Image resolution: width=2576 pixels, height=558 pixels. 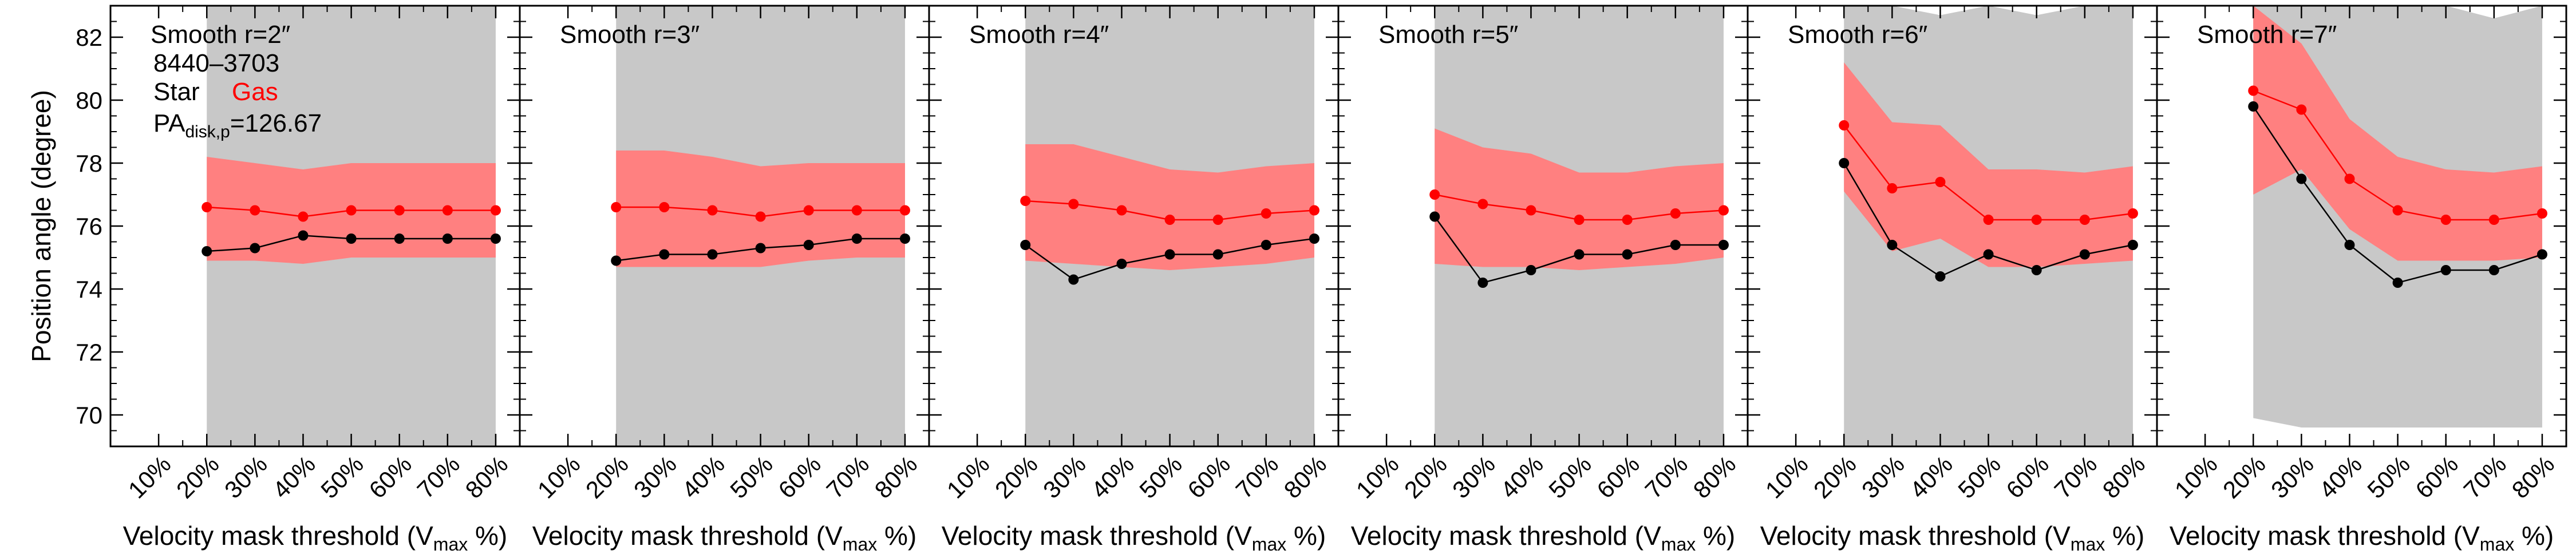 I want to click on legend-star-label: Star, so click(x=176, y=92).